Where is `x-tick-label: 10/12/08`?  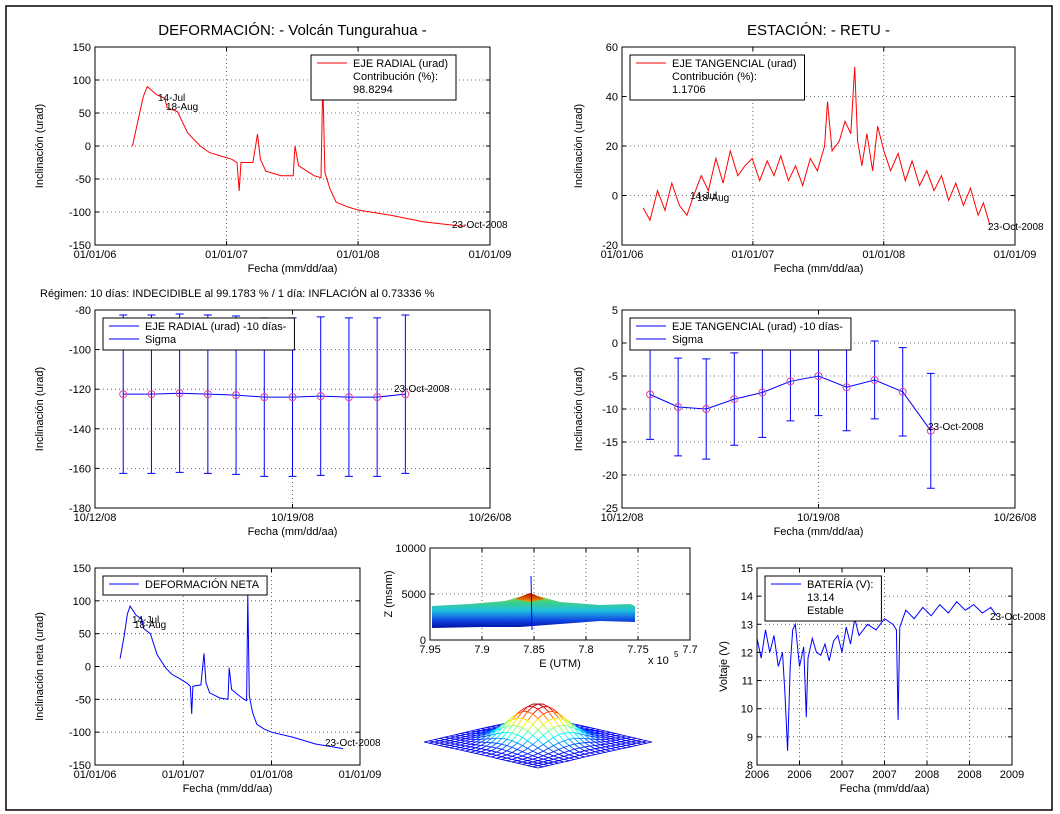
x-tick-label: 10/12/08 is located at coordinates (622, 518).